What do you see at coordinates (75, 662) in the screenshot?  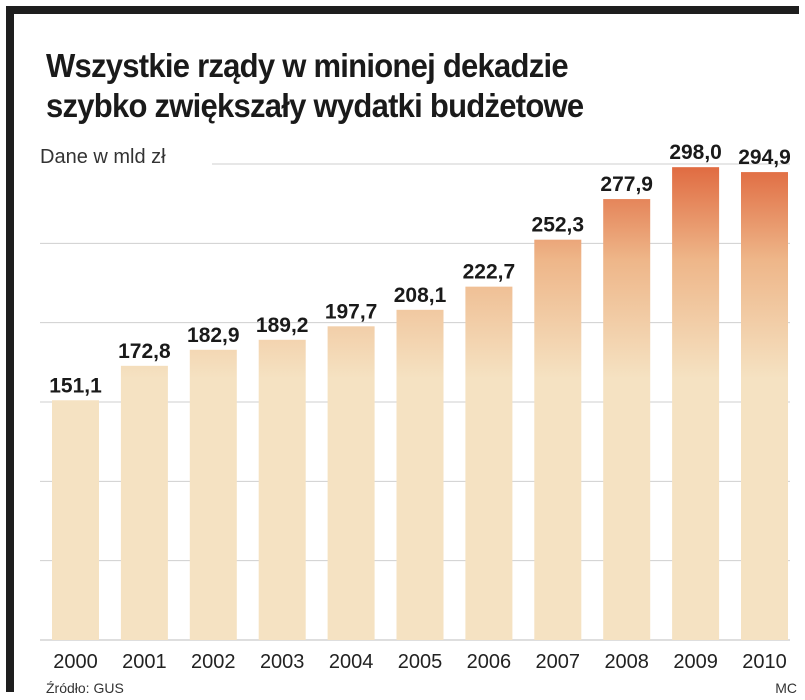 I see `x-tick-label-2000: 2000` at bounding box center [75, 662].